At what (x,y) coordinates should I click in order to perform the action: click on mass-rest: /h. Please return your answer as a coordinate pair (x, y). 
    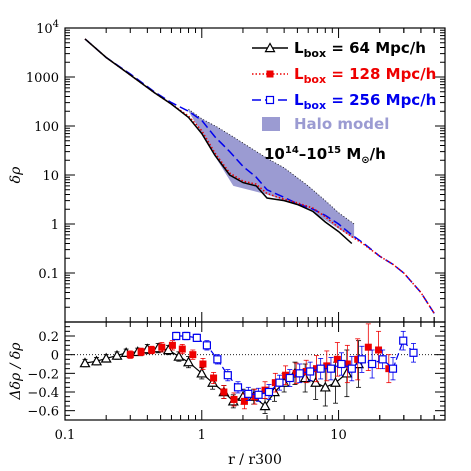
    Looking at the image, I should click on (378, 154).